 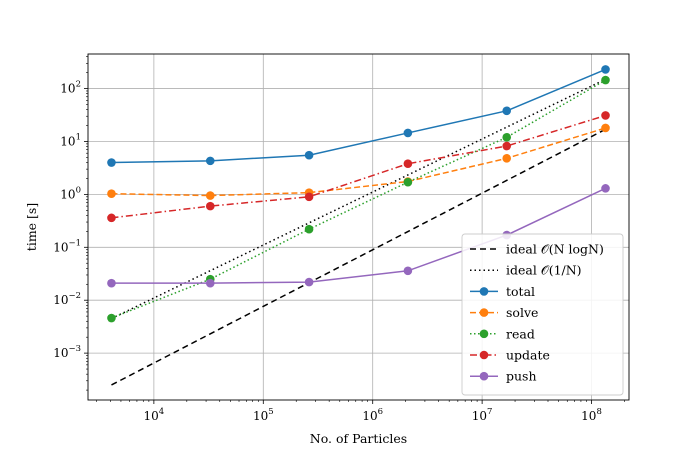 I want to click on y-tick-label: 10², so click(x=70, y=88).